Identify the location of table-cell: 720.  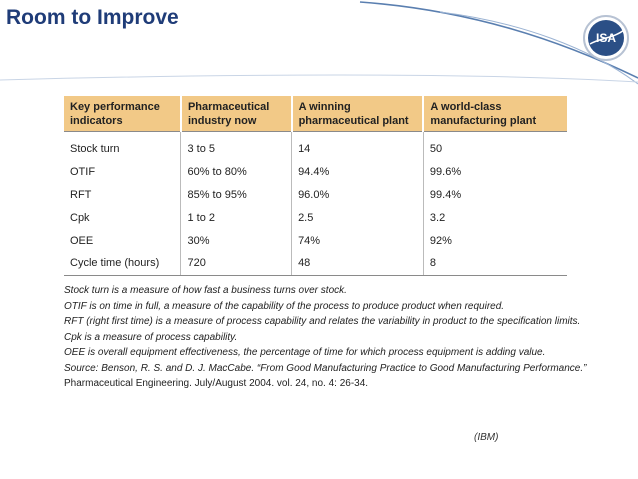
(236, 263).